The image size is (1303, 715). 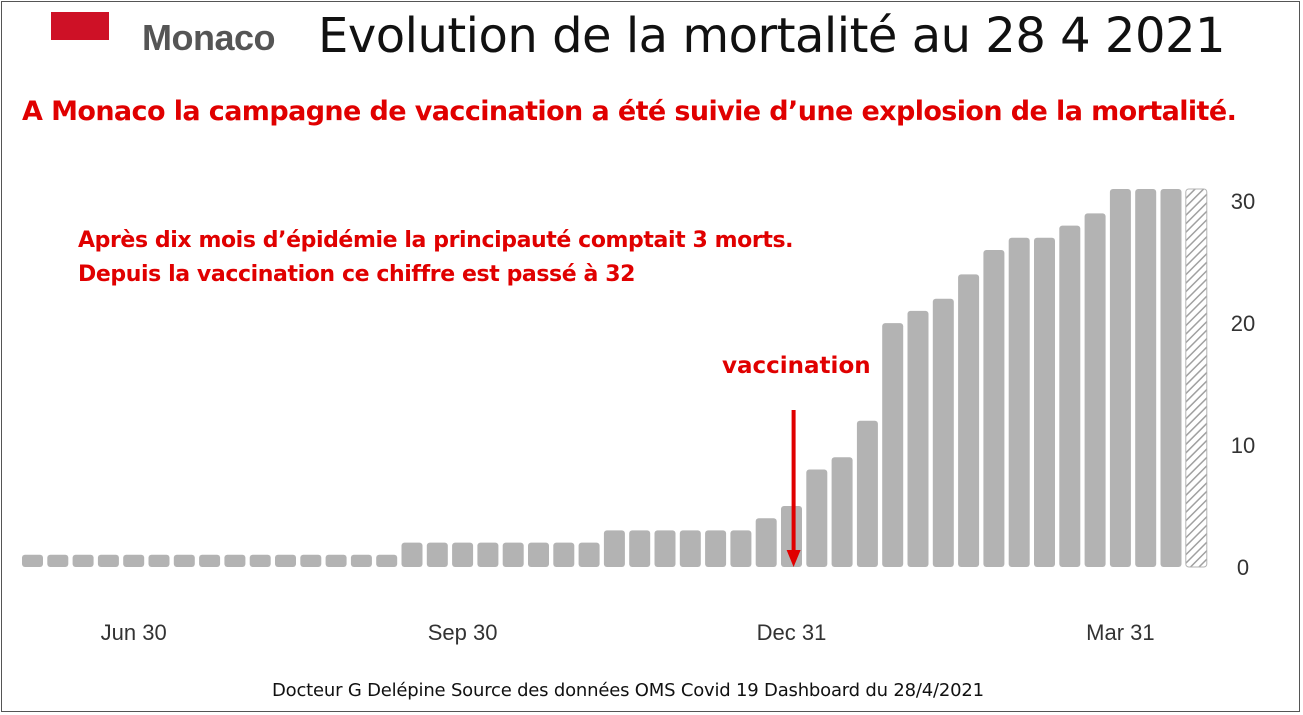 I want to click on y-tick-label: 20, so click(x=1243, y=323).